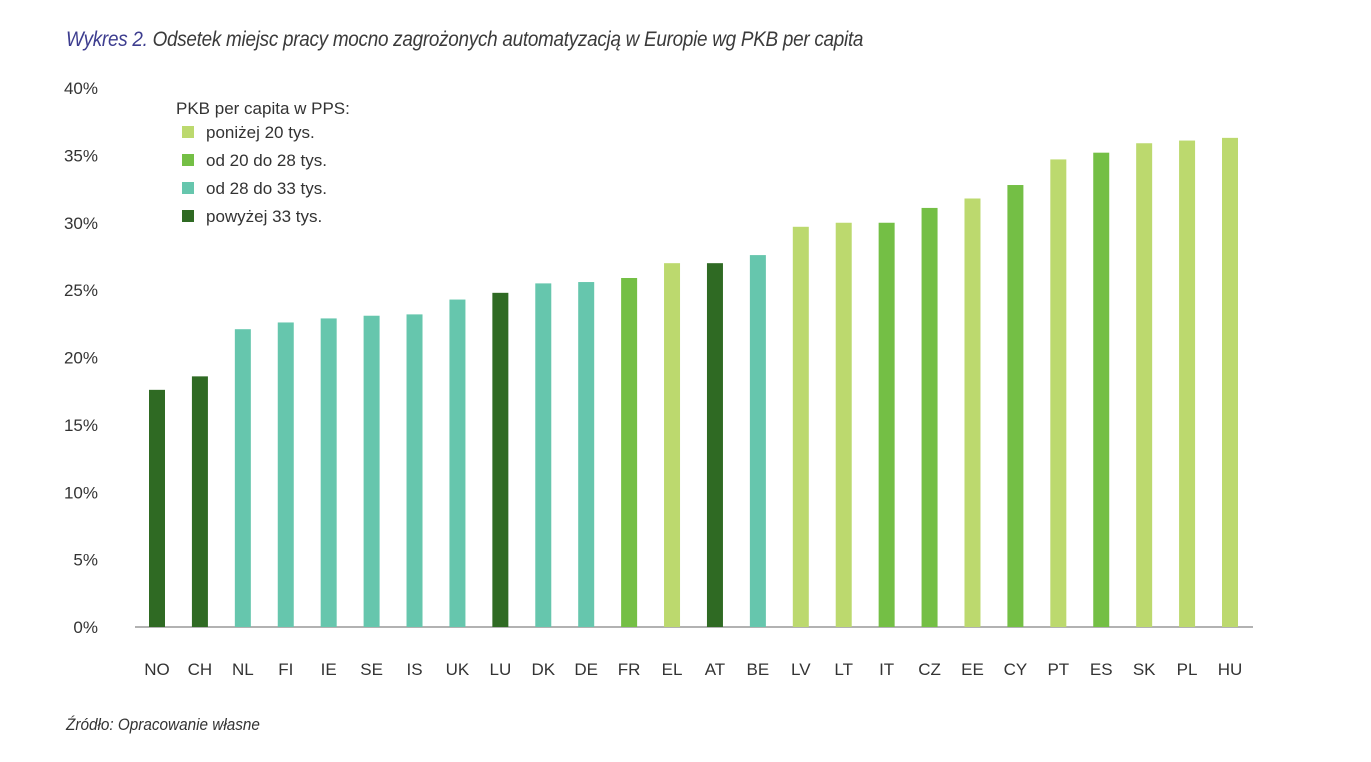 Image resolution: width=1371 pixels, height=762 pixels. Describe the element at coordinates (457, 463) in the screenshot. I see `bar-uk` at that location.